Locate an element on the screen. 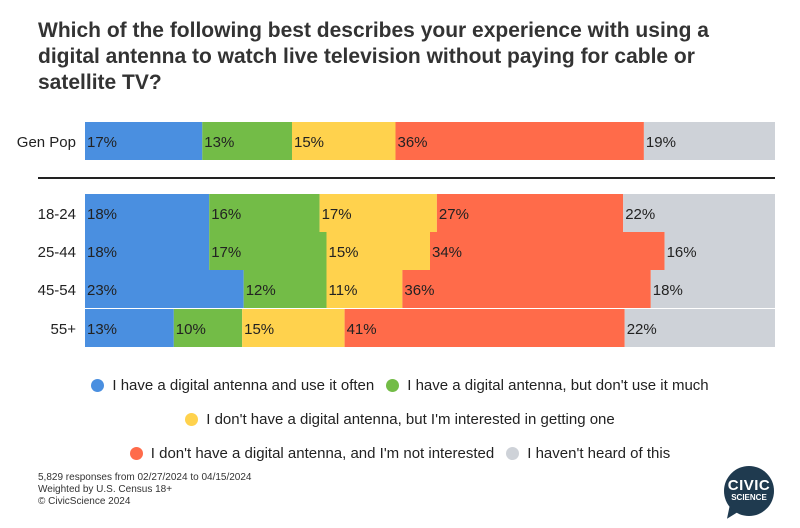 The height and width of the screenshot is (528, 800). data-label-25-44-not-interested: 34% is located at coordinates (447, 252).